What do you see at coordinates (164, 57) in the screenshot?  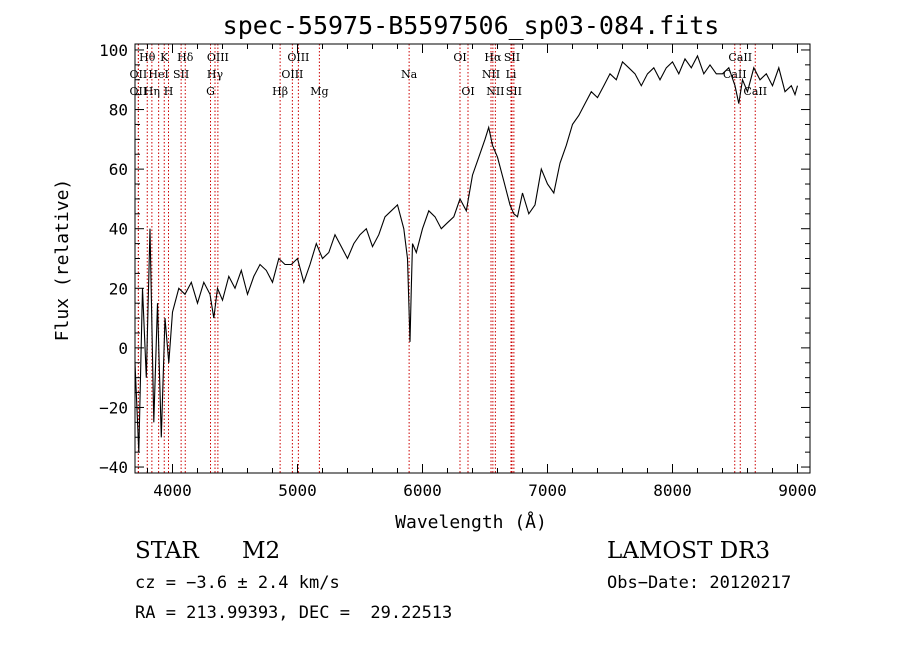 I see `line-marker-label: K` at bounding box center [164, 57].